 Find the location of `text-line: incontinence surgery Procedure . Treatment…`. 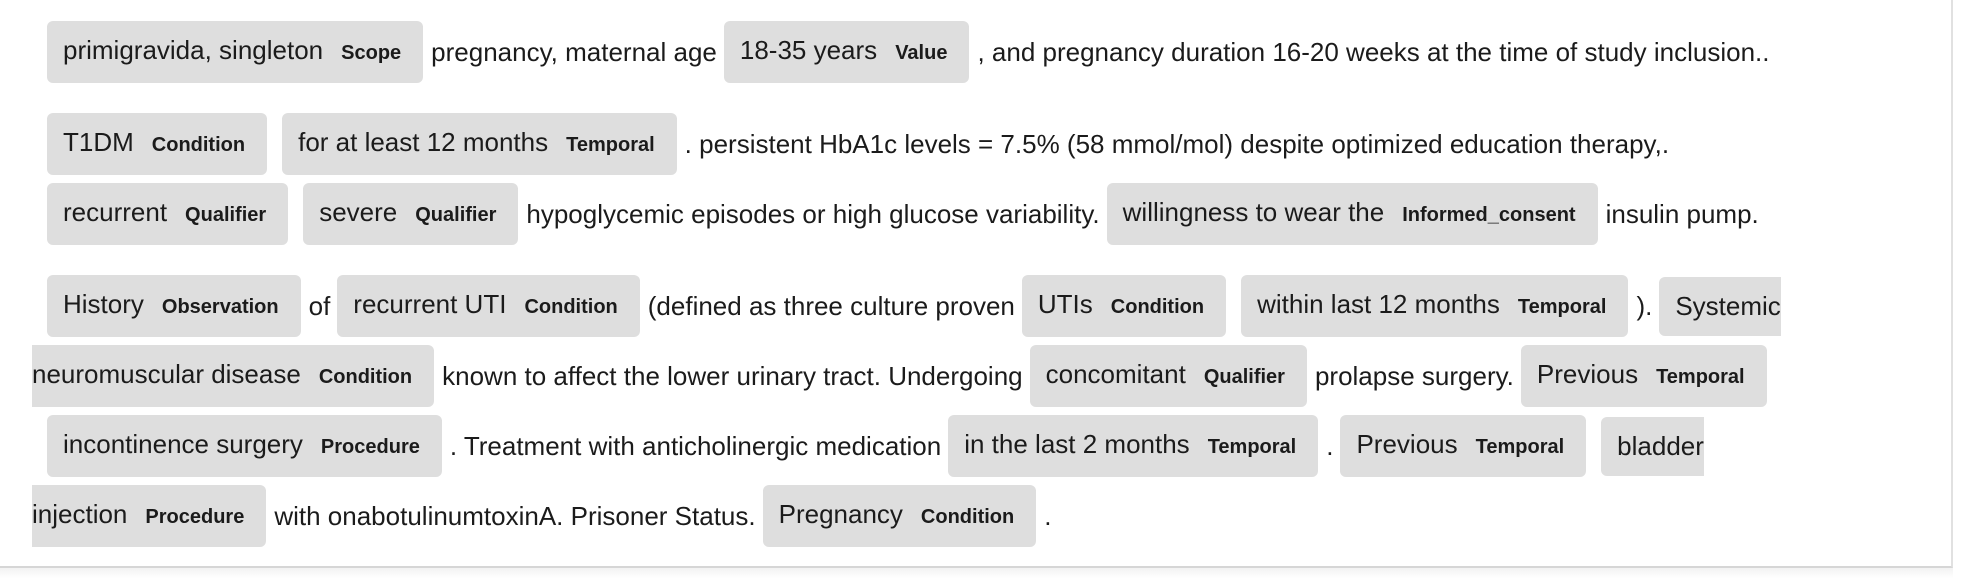

text-line: incontinence surgery Procedure . Treatment… is located at coordinates (991, 446).